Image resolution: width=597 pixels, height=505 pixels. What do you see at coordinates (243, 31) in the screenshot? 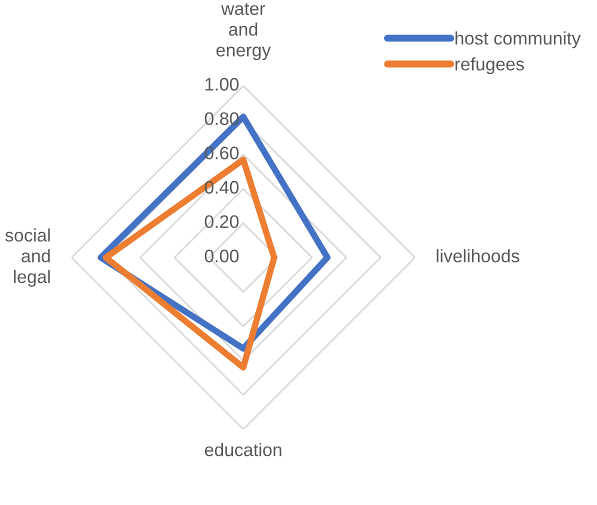
I see `spoke-label: water and energy` at bounding box center [243, 31].